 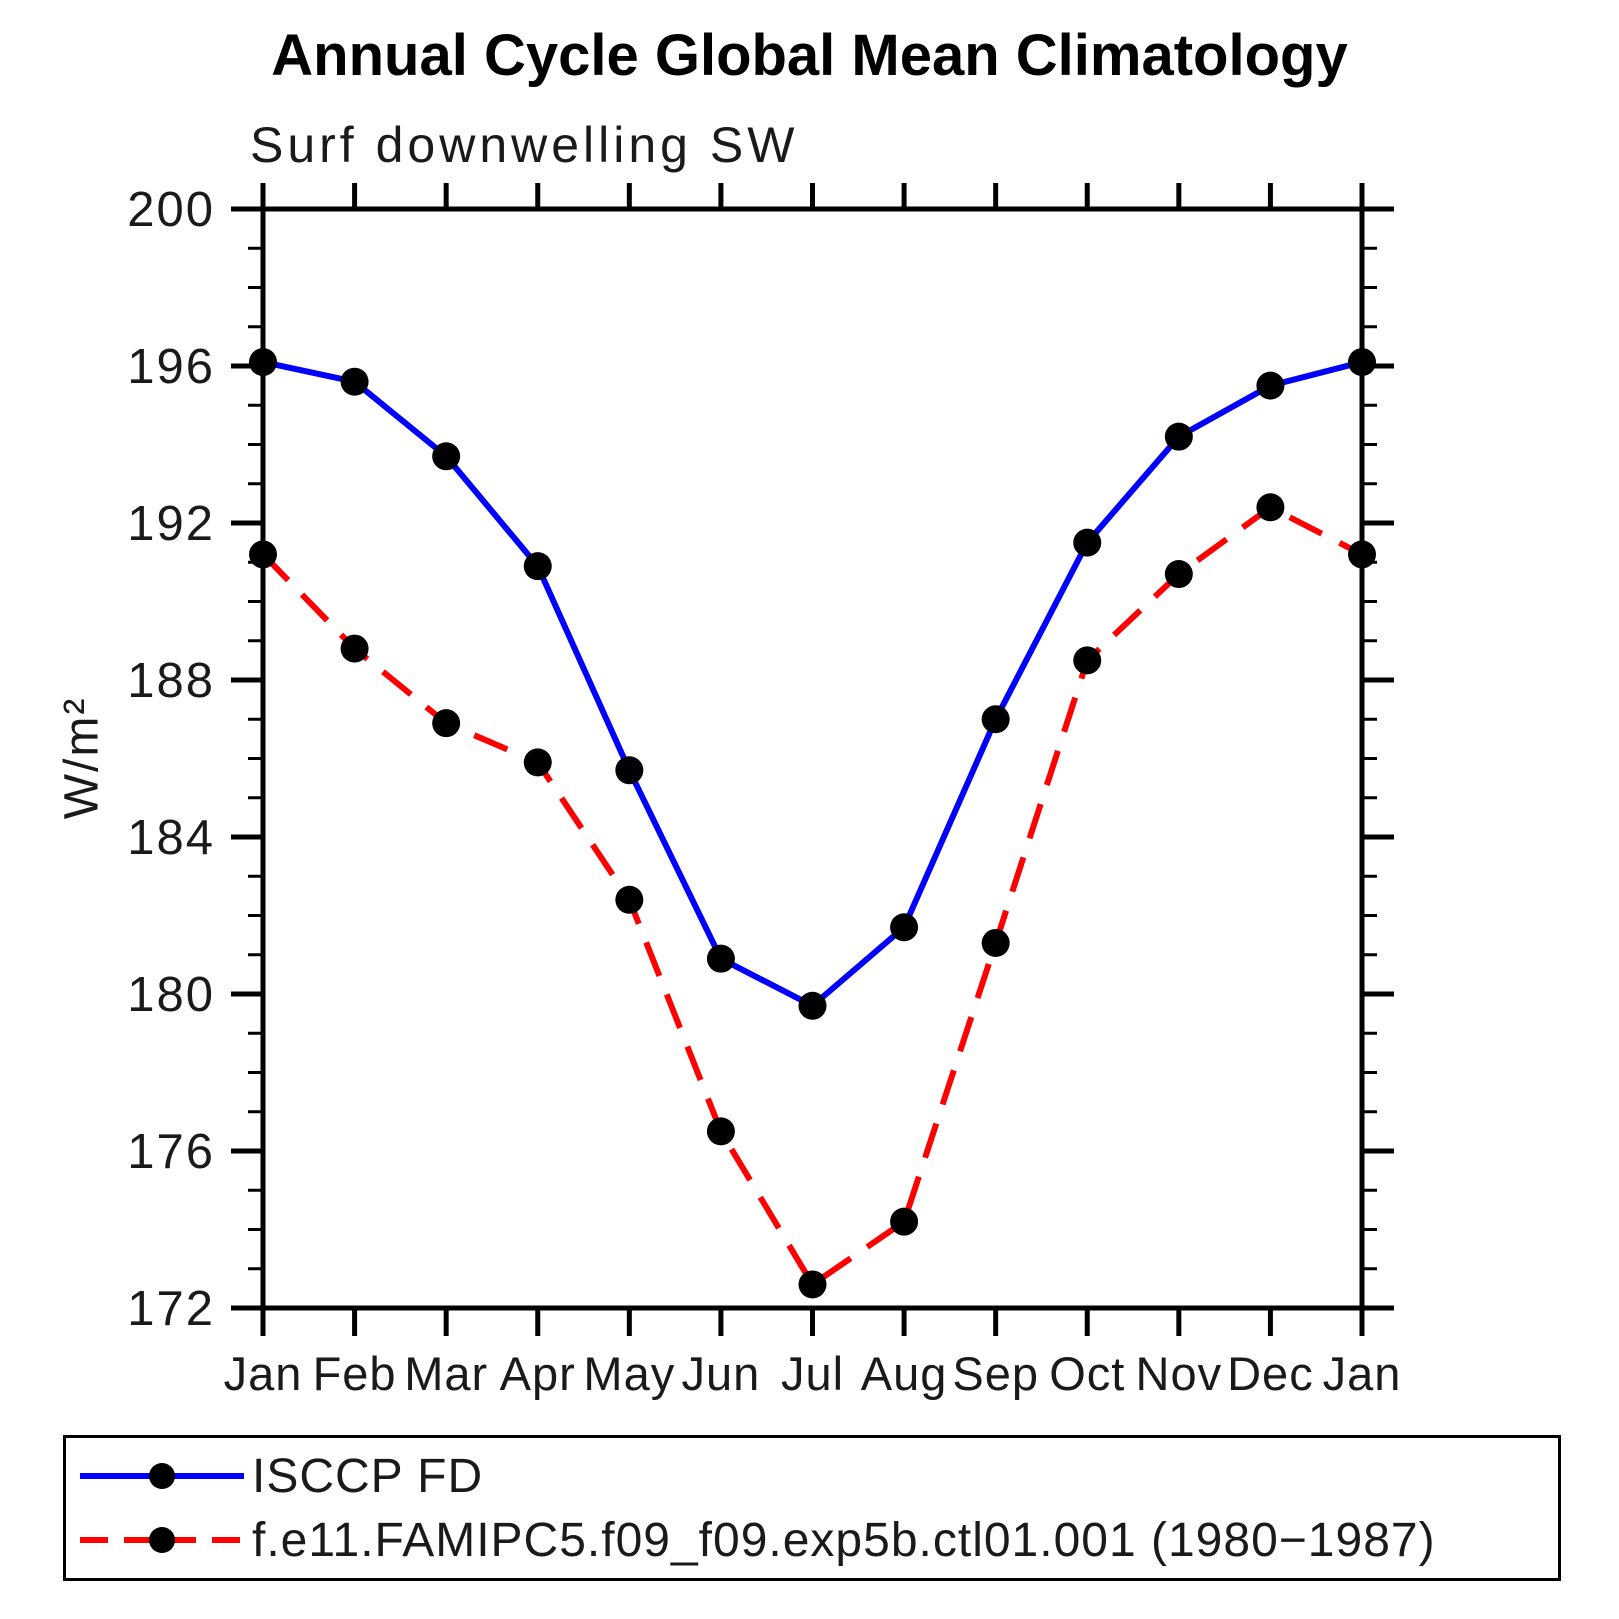 I want to click on x-tick-label: Jun, so click(x=721, y=1373).